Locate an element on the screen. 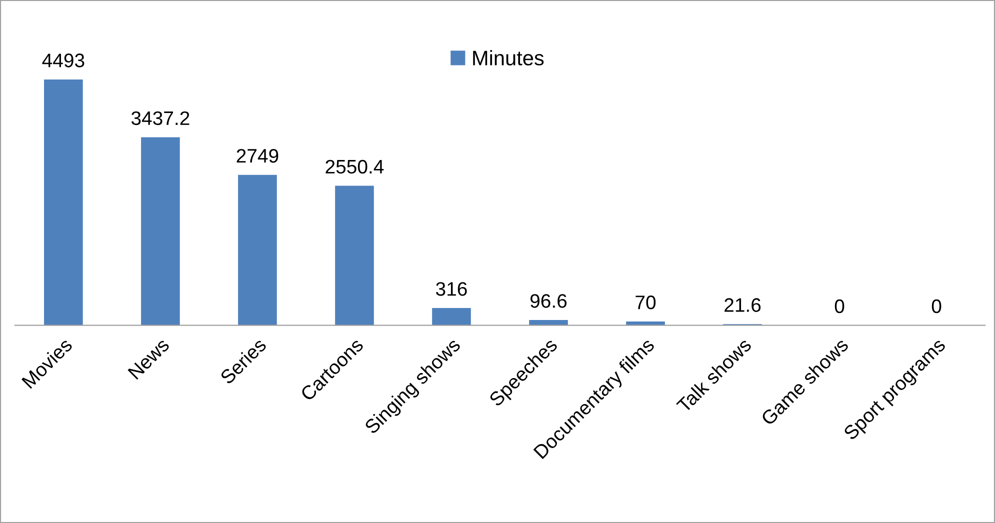  data-label: 2749 is located at coordinates (257, 155).